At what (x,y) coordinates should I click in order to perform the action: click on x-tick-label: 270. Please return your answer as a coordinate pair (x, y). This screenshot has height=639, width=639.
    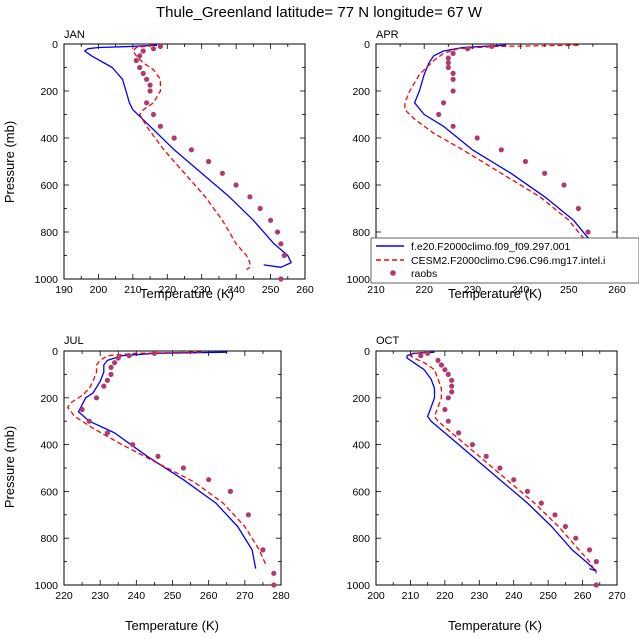
    Looking at the image, I should click on (617, 596).